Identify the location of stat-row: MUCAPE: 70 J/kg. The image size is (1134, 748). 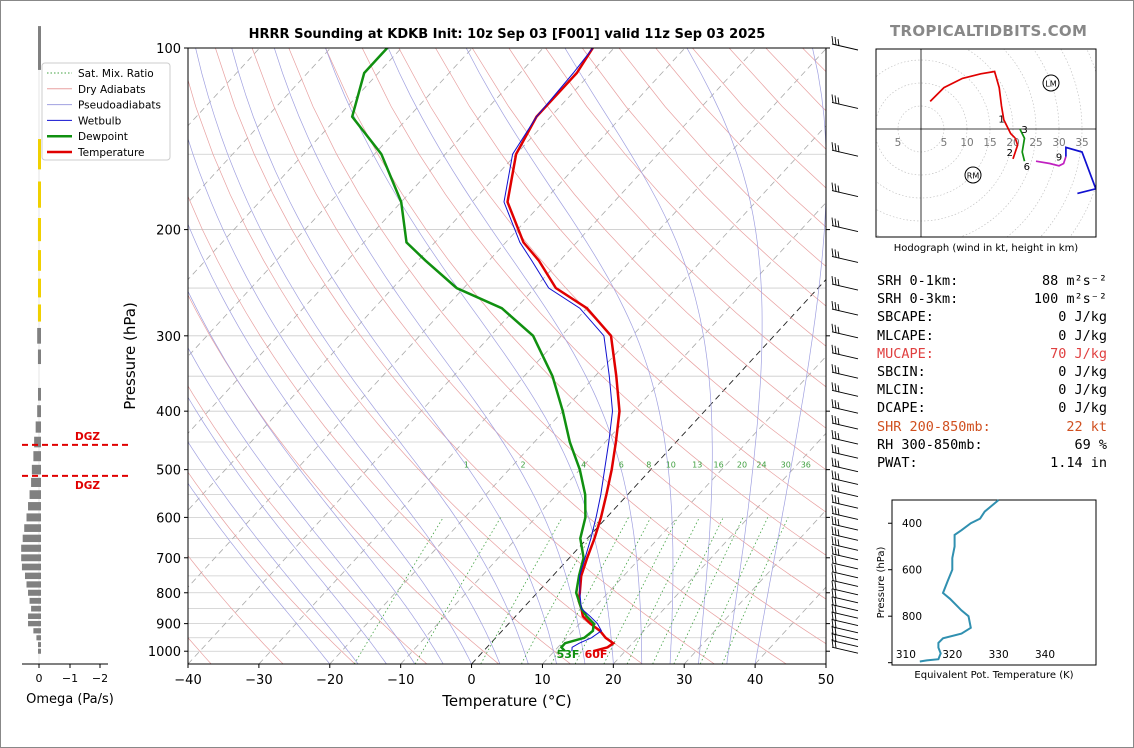
(992, 354).